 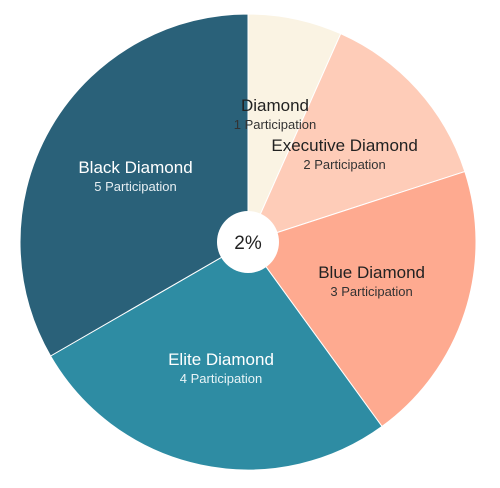 I want to click on center-hole, so click(x=248, y=242).